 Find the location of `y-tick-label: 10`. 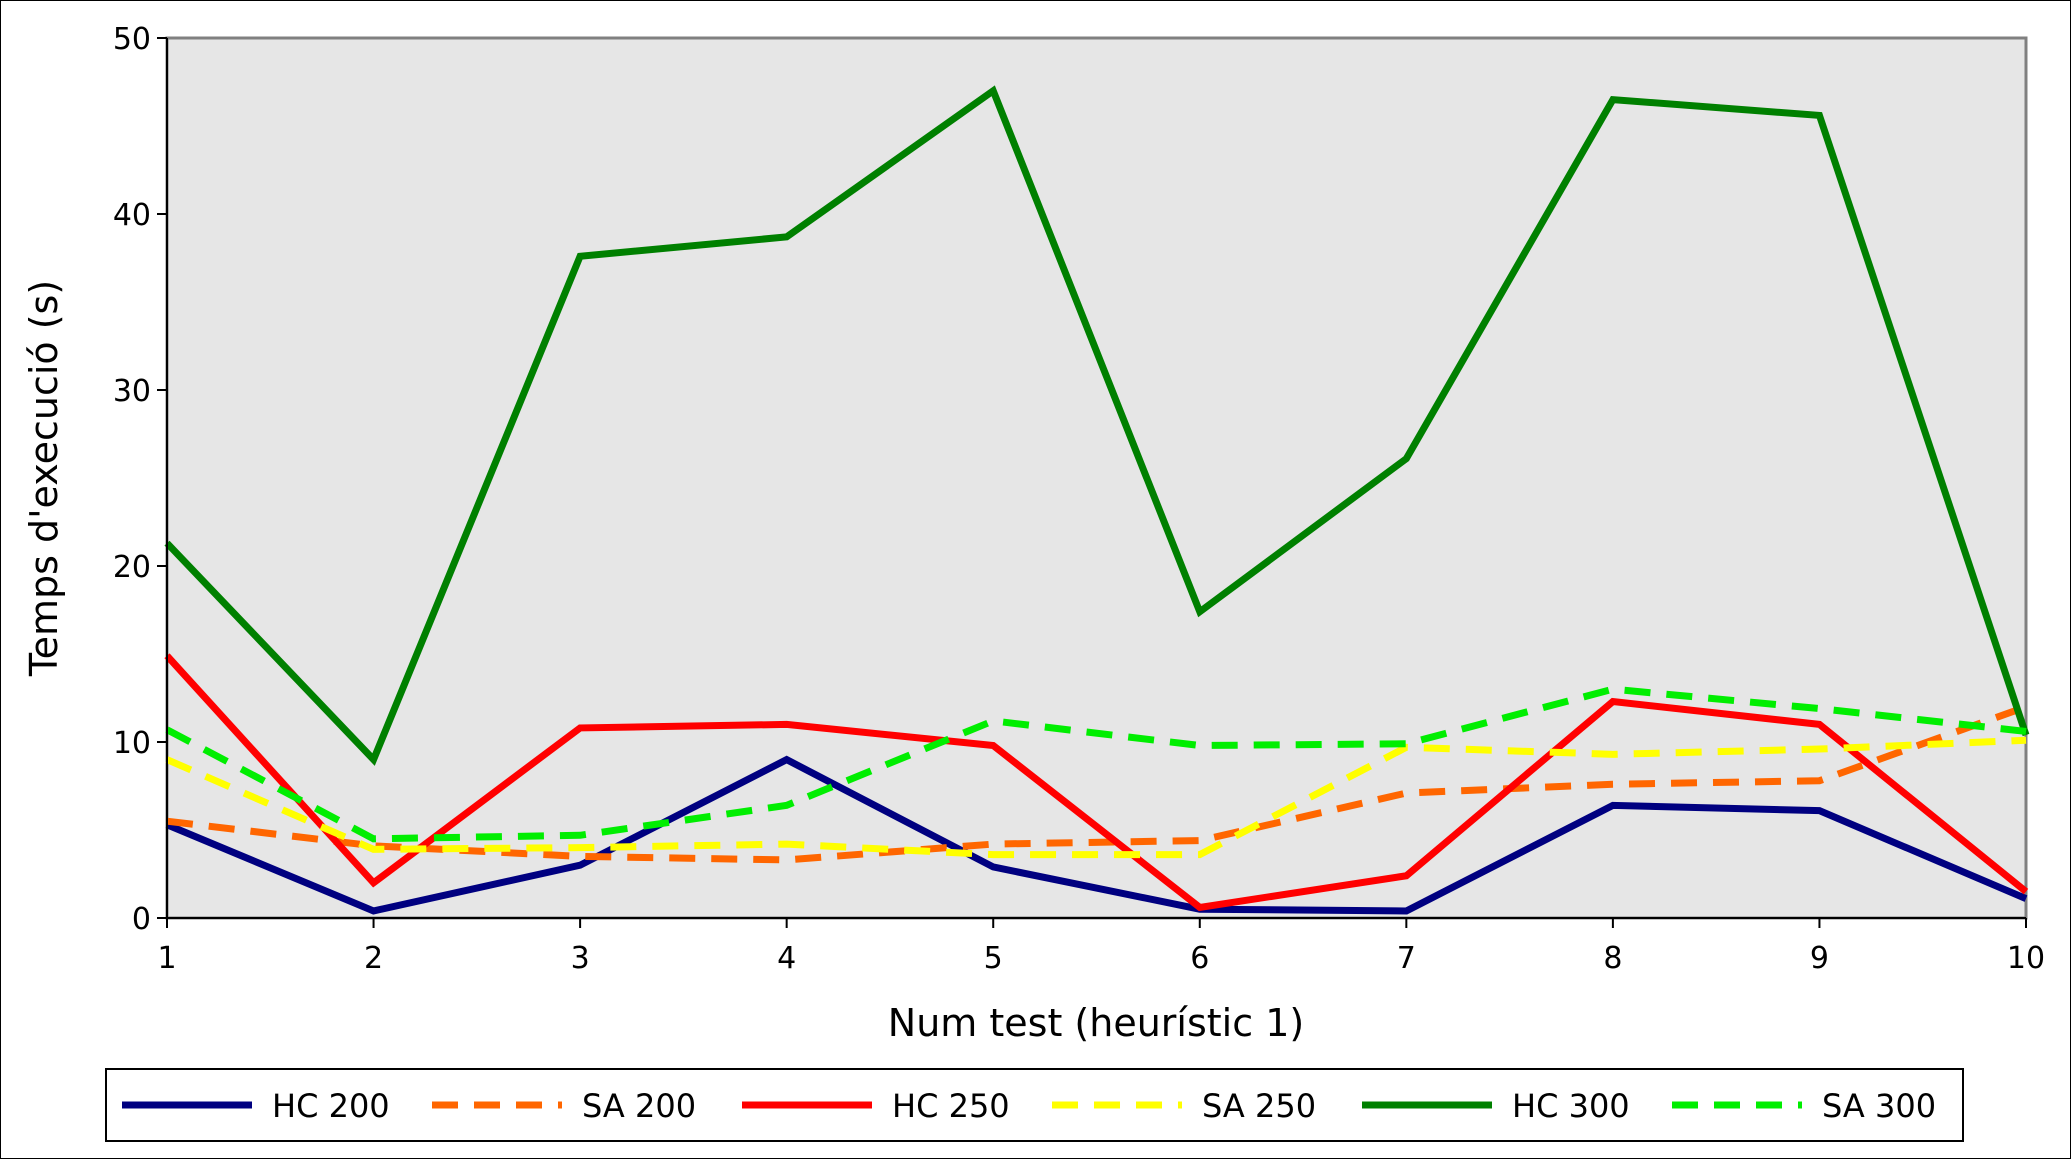

y-tick-label: 10 is located at coordinates (132, 743).